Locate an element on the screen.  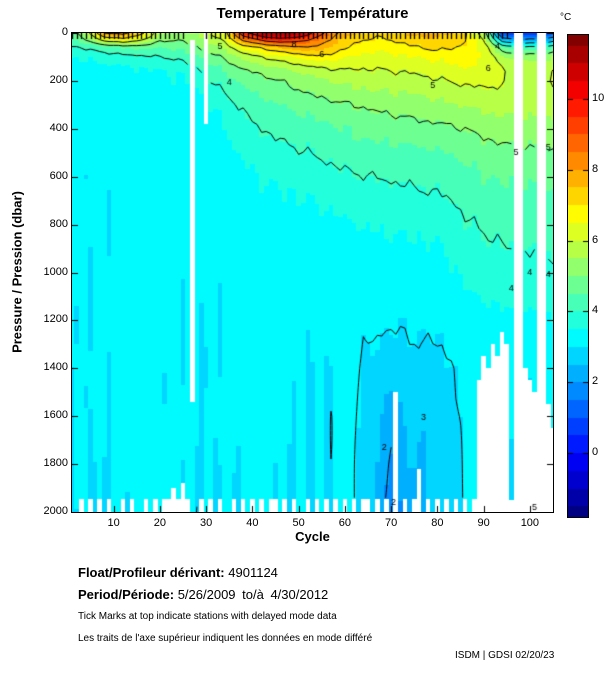
float-label: Float/Profileur dérivant: is located at coordinates (151, 572).